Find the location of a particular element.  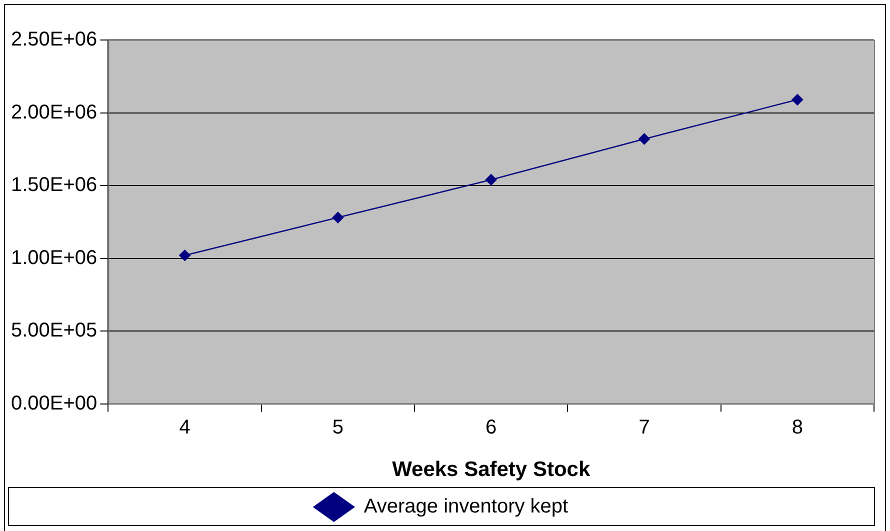

x-axis-title: Weeks Safety Stock is located at coordinates (491, 470).